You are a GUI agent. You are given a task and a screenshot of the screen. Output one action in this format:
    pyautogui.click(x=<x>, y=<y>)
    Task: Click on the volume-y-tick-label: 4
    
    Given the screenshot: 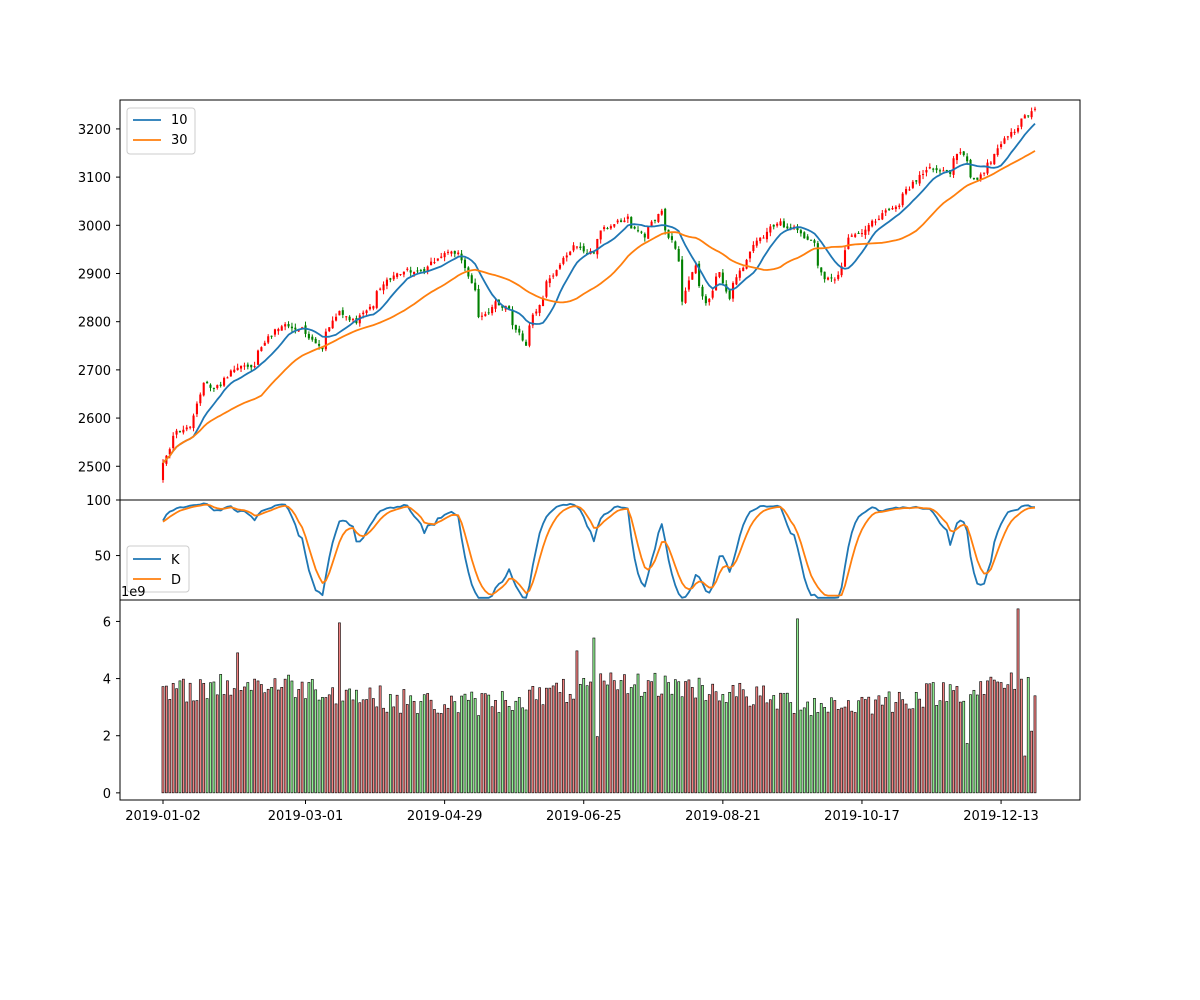 What is the action you would take?
    pyautogui.click(x=107, y=680)
    